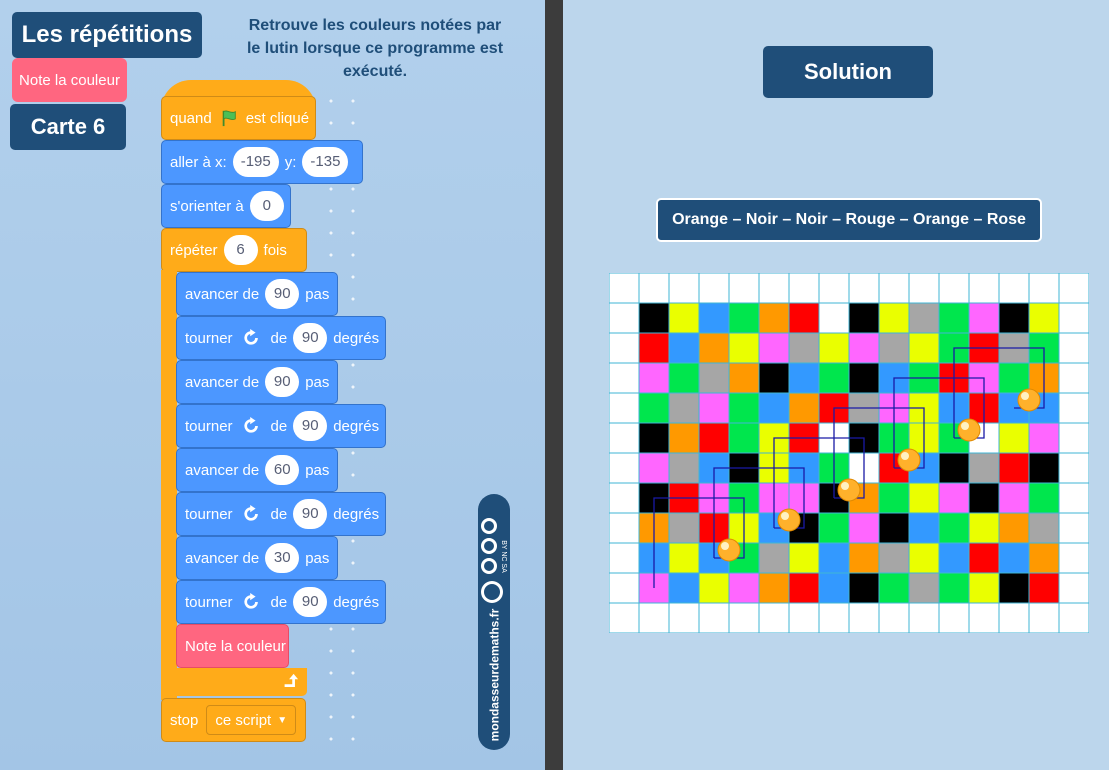  I want to click on point-direction-block: s'orienter à 0, so click(226, 206).